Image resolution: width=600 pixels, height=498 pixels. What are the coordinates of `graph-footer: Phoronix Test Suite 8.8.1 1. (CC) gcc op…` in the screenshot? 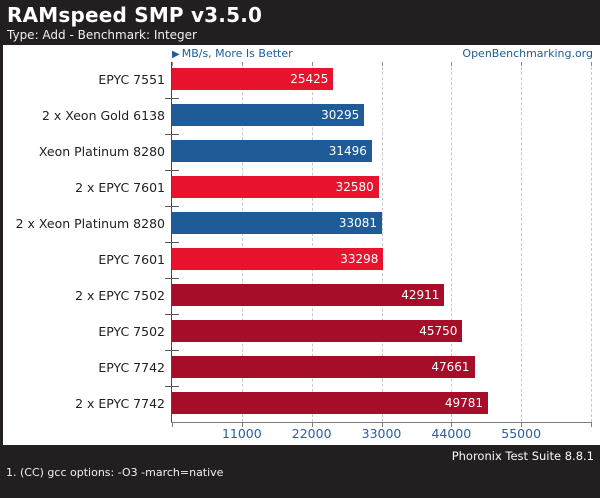 It's located at (300, 471).